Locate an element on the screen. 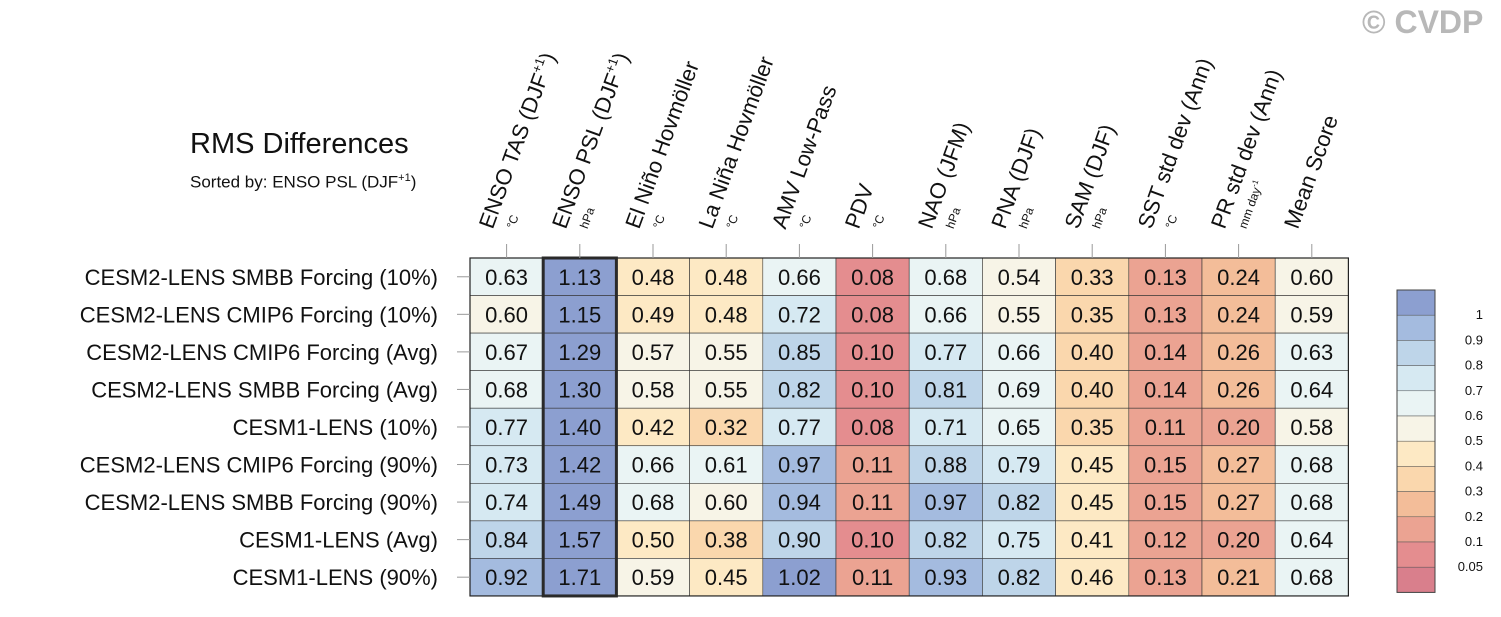  column-label-superscript: +1 is located at coordinates (611, 65).